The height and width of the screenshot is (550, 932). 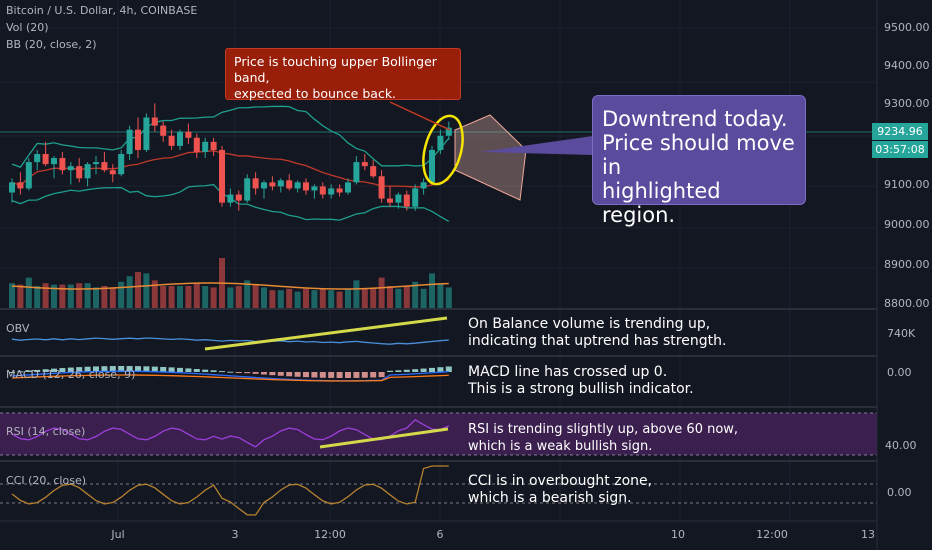 I want to click on highlight-circle, so click(x=443, y=150).